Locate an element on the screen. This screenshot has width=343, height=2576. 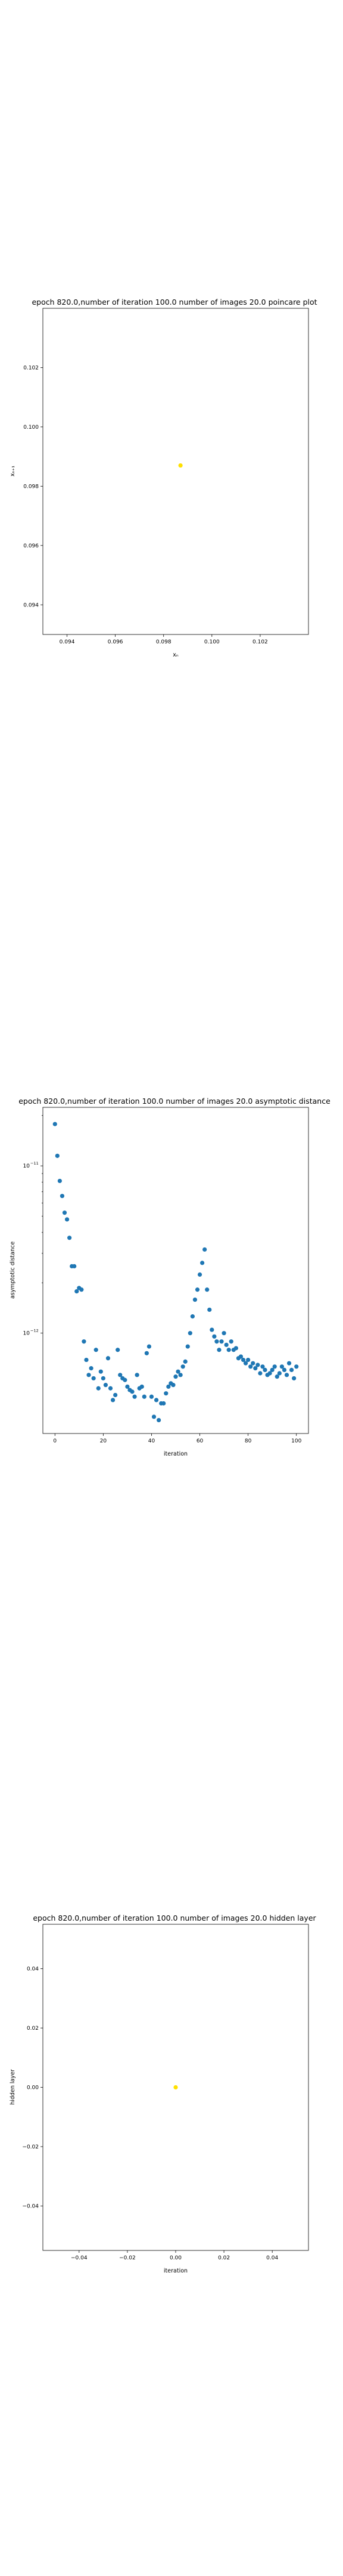
y-tick-label: 0.02 is located at coordinates (33, 2029).